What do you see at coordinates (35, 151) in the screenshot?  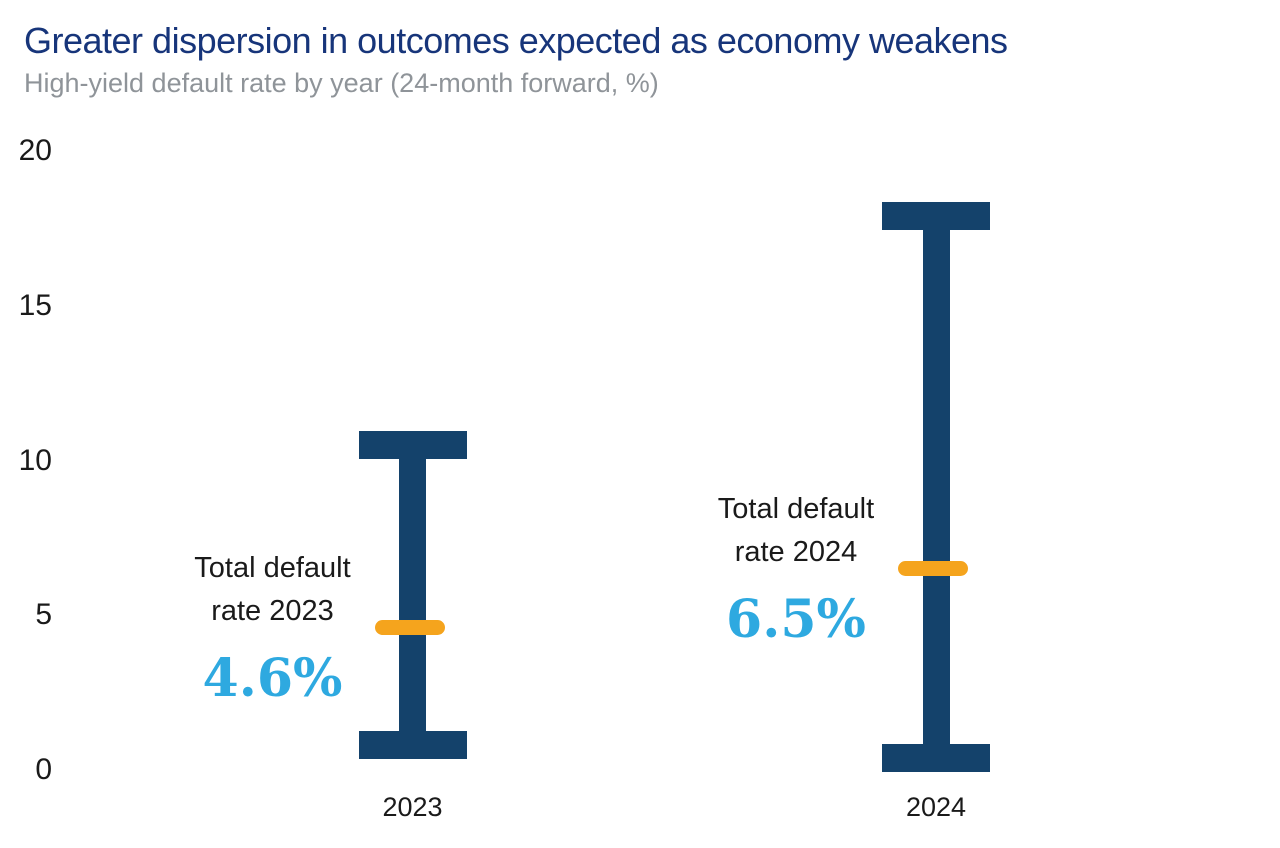 I see `y-axis-tick-label: 20` at bounding box center [35, 151].